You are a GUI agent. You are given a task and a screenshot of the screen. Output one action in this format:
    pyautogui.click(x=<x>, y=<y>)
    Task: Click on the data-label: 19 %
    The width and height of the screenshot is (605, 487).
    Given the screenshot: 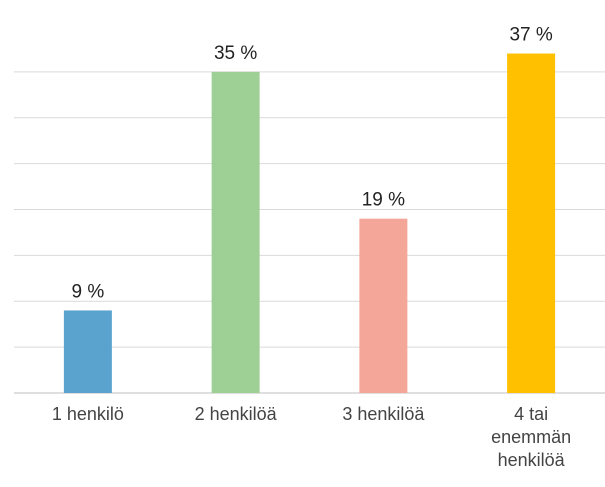 What is the action you would take?
    pyautogui.click(x=383, y=200)
    